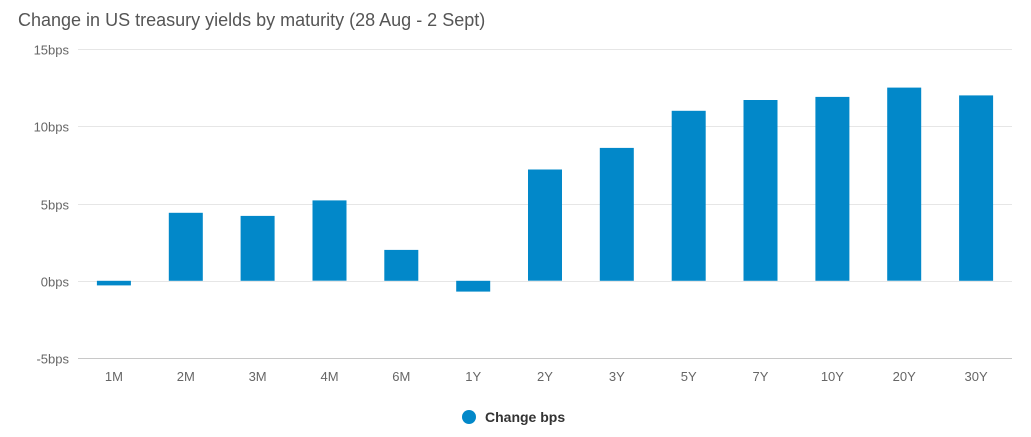 The height and width of the screenshot is (437, 1031). I want to click on bar-30y, so click(976, 188).